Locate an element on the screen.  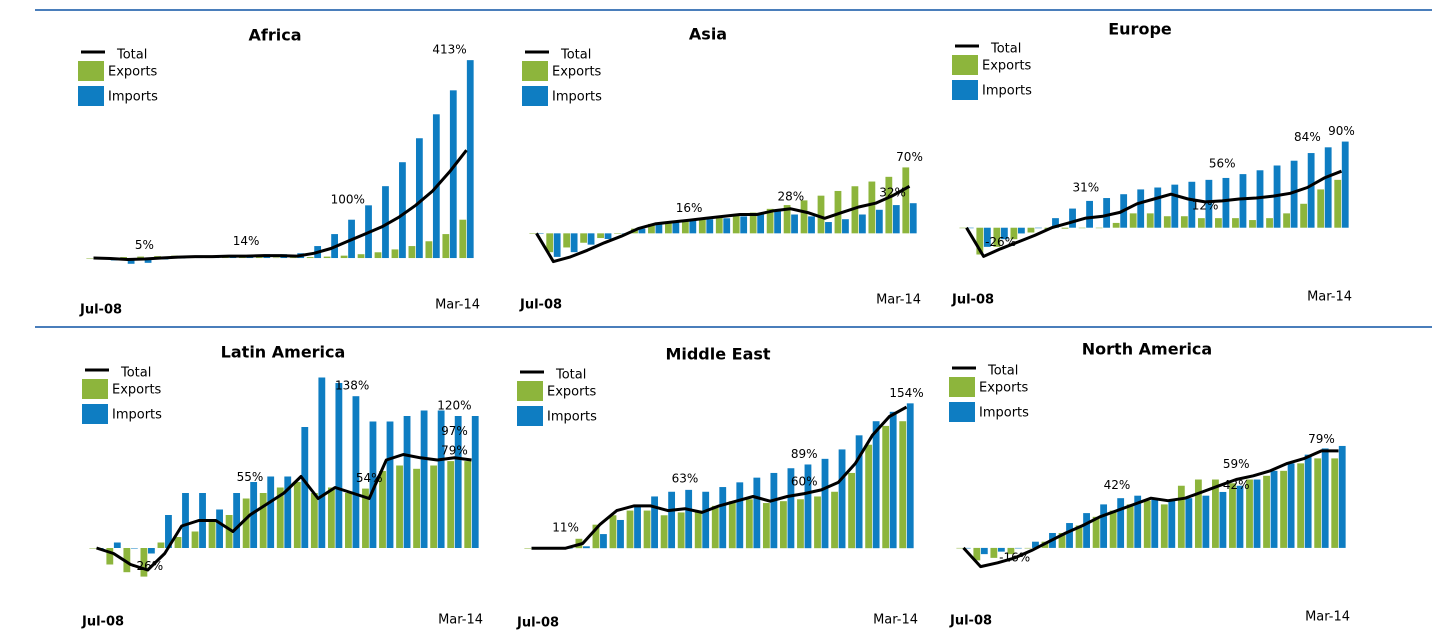
chart-title: Middle East is located at coordinates (717, 354).